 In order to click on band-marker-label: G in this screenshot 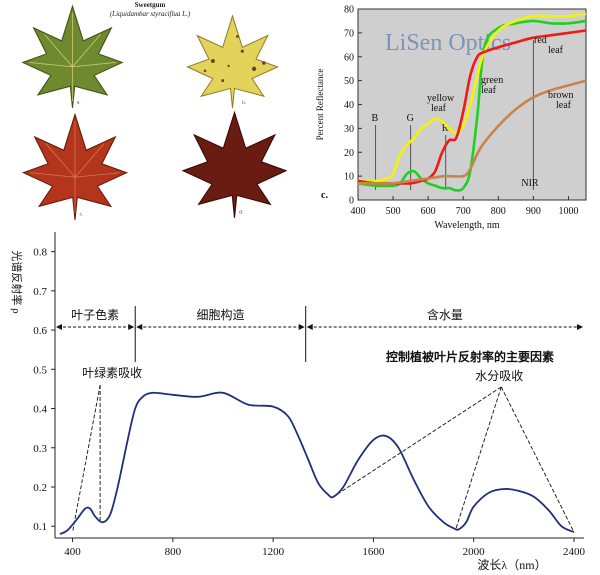, I will do `click(410, 118)`.